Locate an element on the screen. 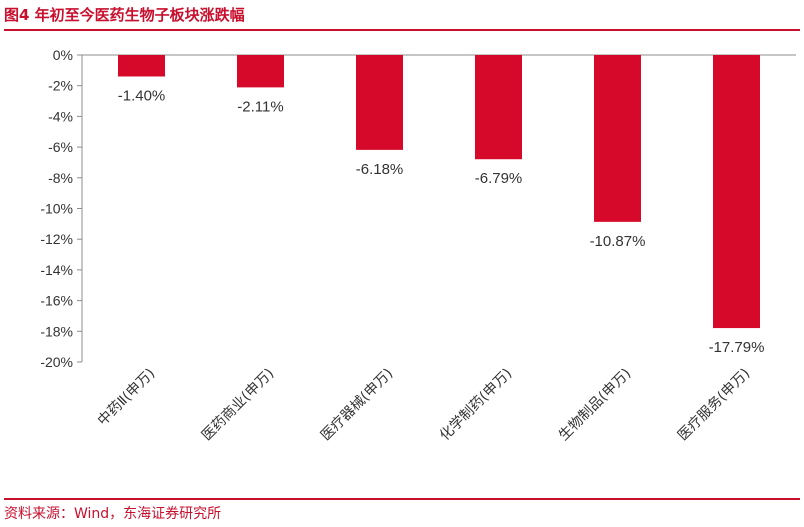  data-label: -17.79% is located at coordinates (737, 347).